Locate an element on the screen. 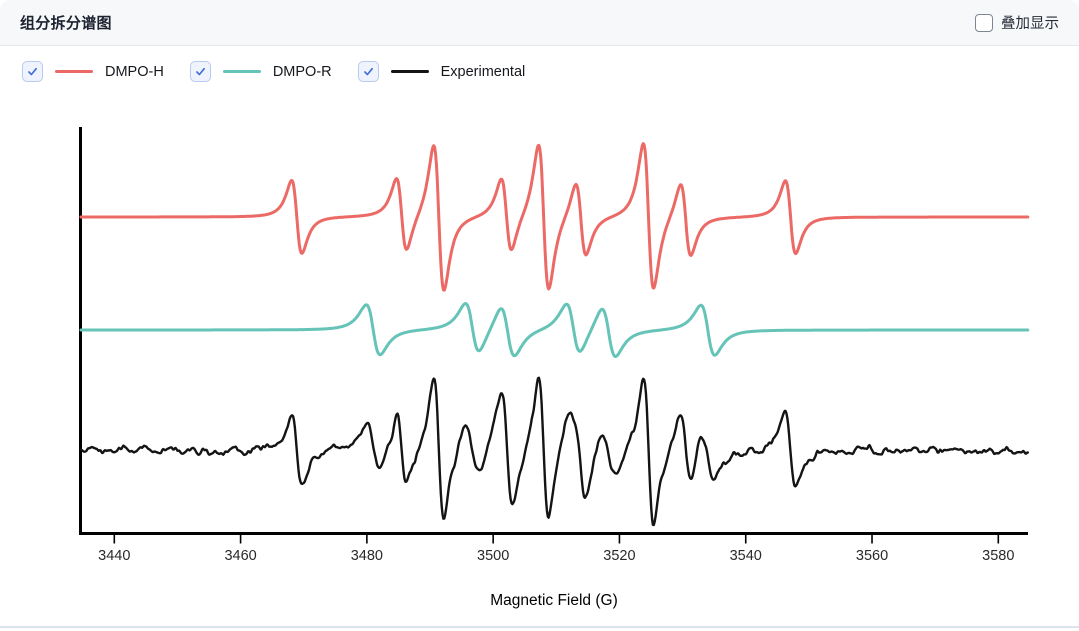 The width and height of the screenshot is (1079, 631). legend-item-dmpo-h: DMPO-H is located at coordinates (93, 71).